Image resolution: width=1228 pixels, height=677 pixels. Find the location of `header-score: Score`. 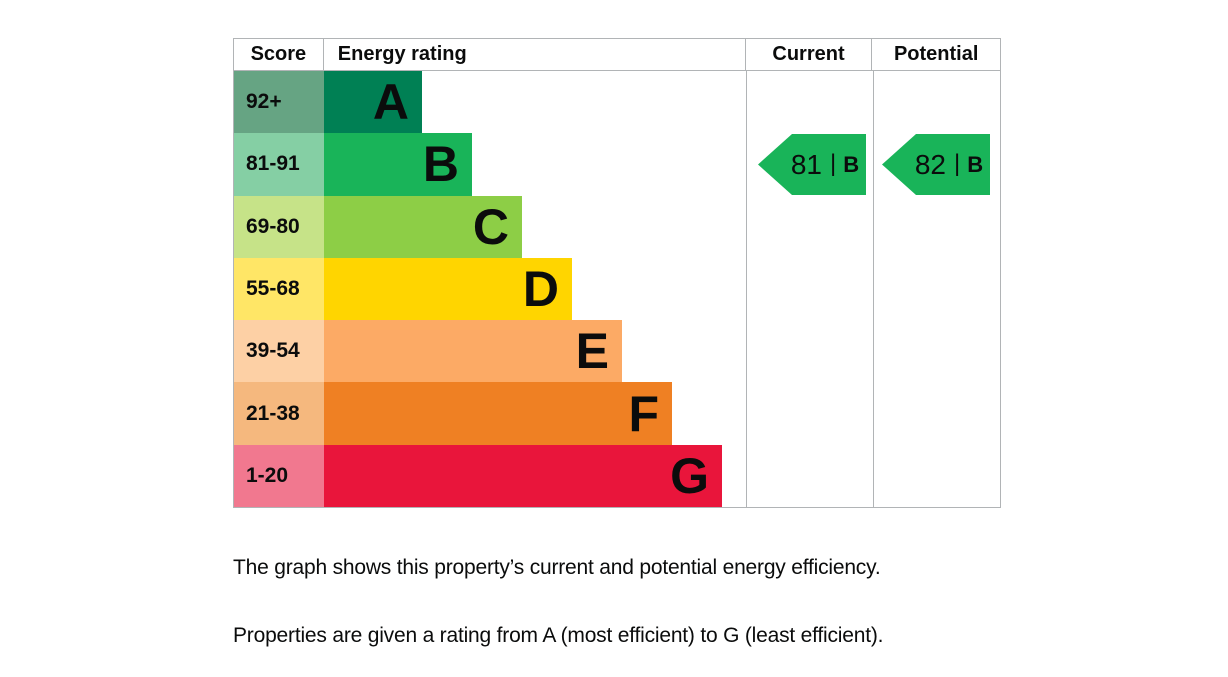

header-score: Score is located at coordinates (279, 54).